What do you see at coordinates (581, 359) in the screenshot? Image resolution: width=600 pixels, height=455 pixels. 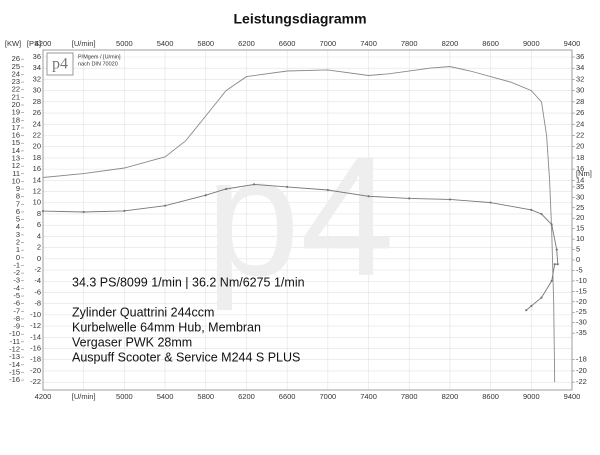 I see `right-tick-label: -18` at bounding box center [581, 359].